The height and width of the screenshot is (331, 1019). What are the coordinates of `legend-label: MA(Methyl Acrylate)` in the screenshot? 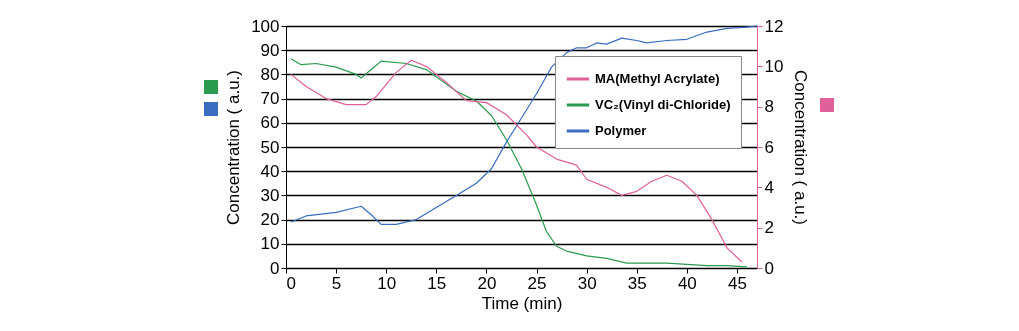 It's located at (657, 78).